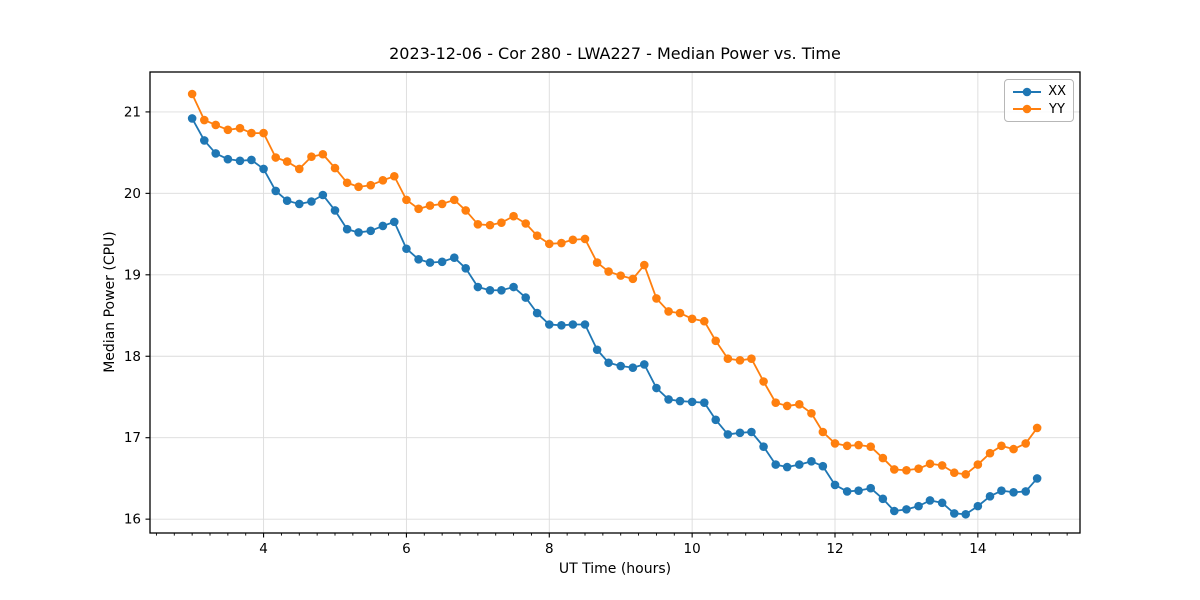 The height and width of the screenshot is (600, 1200). I want to click on legend: XX YY, so click(1039, 100).